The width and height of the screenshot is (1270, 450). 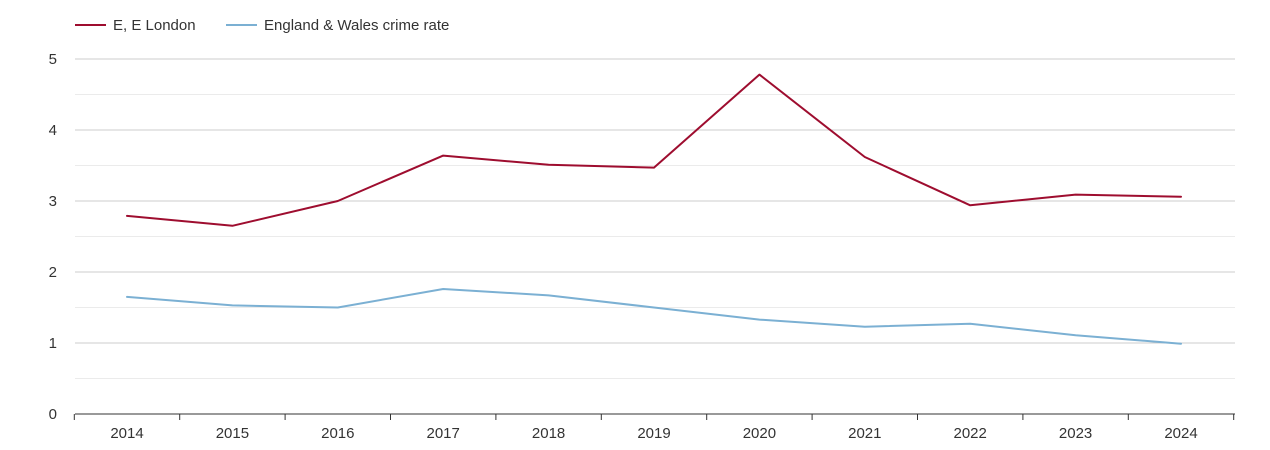 What do you see at coordinates (53, 272) in the screenshot?
I see `y-tick-label: 2` at bounding box center [53, 272].